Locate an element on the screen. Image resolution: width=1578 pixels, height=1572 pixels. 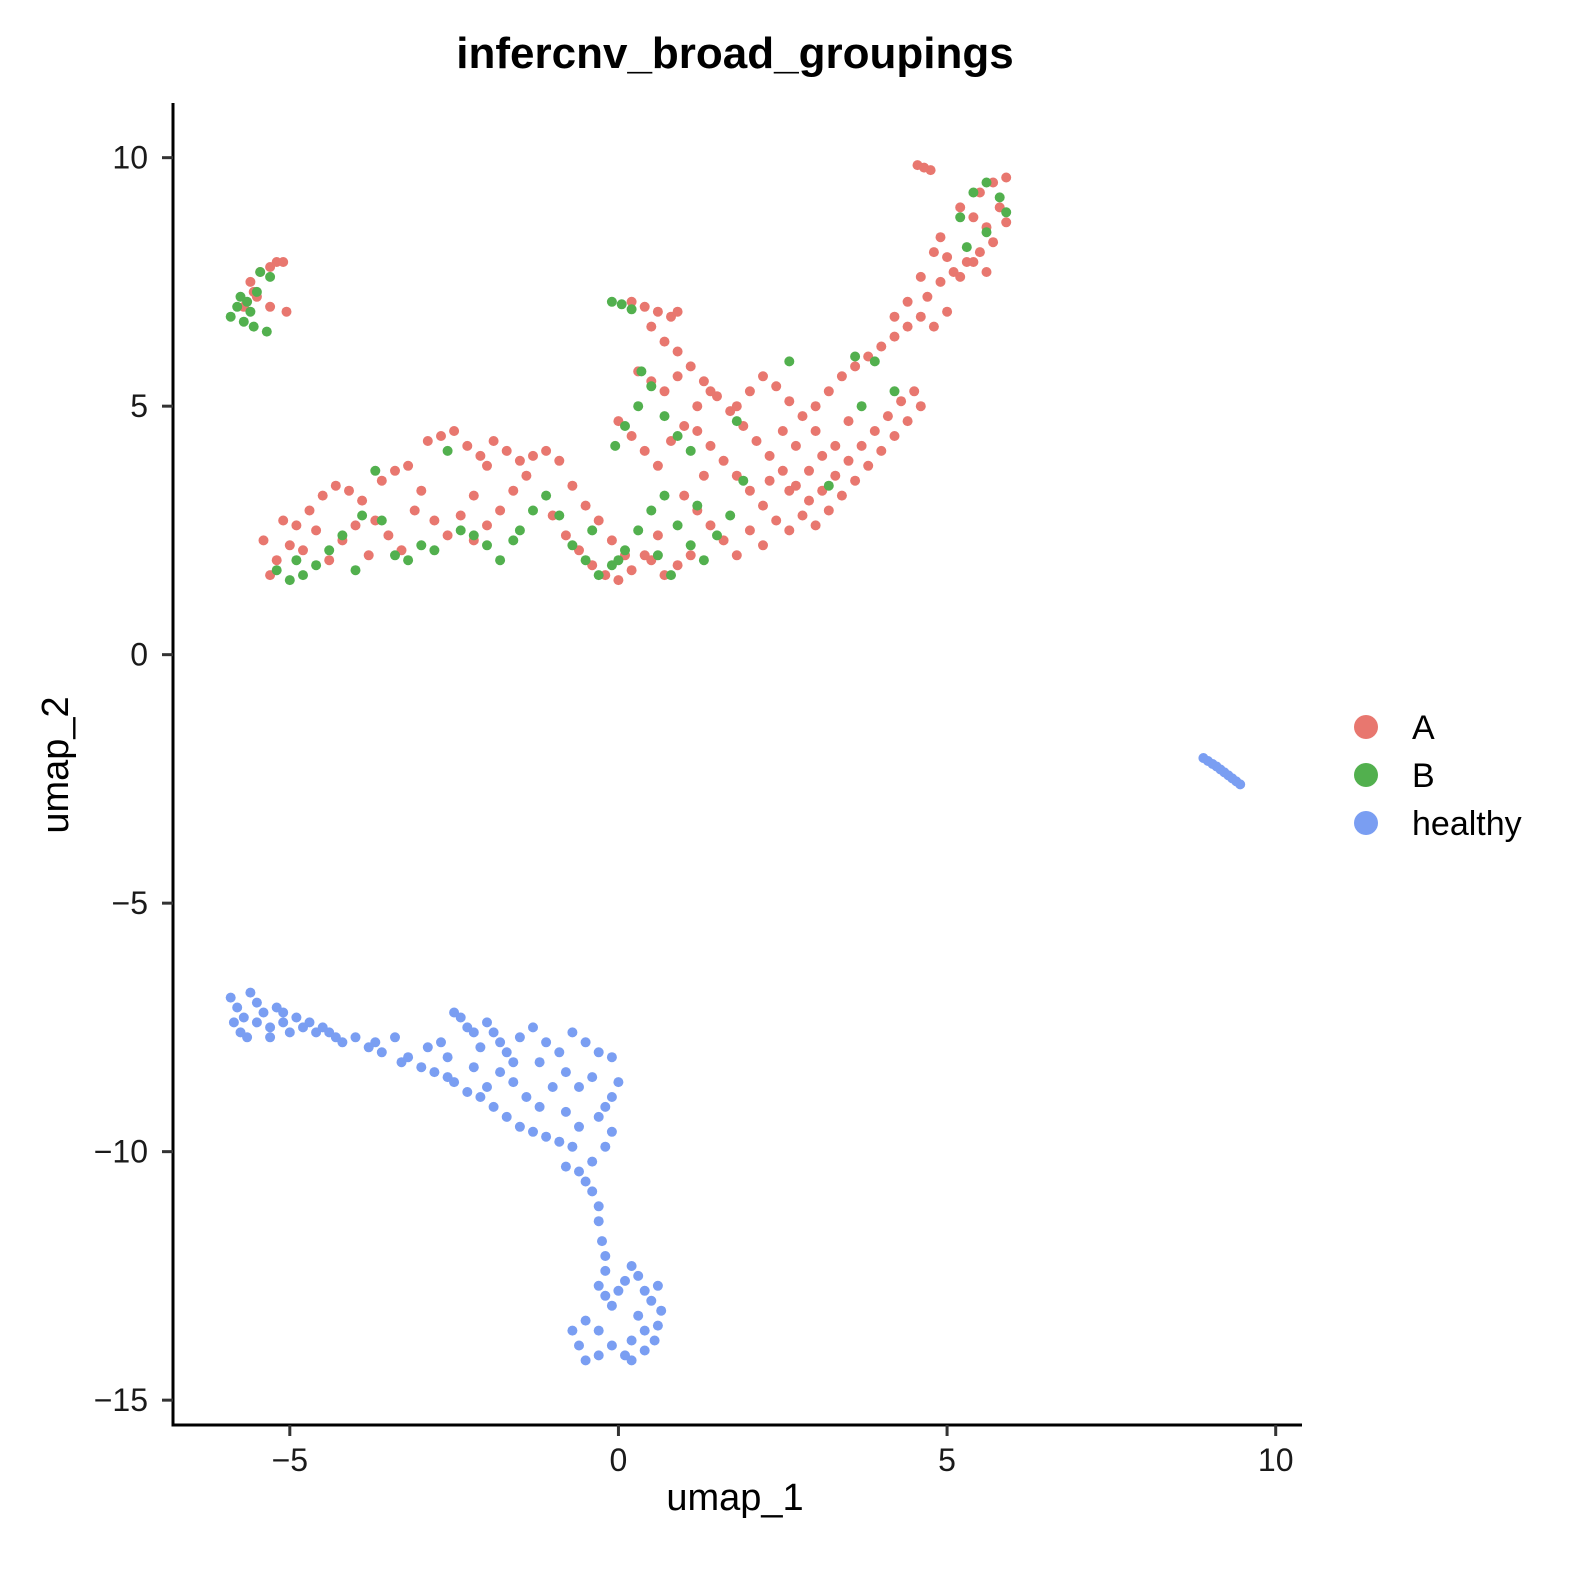
y-tick-label: −10 is located at coordinates (121, 1152).